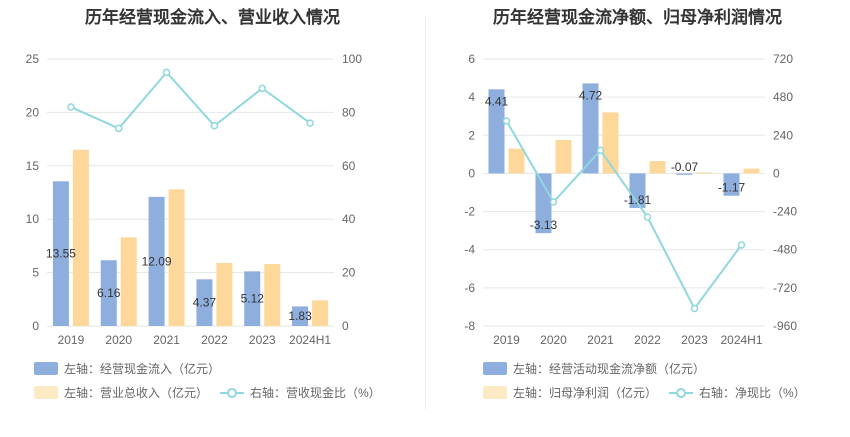 Image resolution: width=850 pixels, height=437 pixels. What do you see at coordinates (352, 59) in the screenshot?
I see `y-right-tick-label: 100` at bounding box center [352, 59].